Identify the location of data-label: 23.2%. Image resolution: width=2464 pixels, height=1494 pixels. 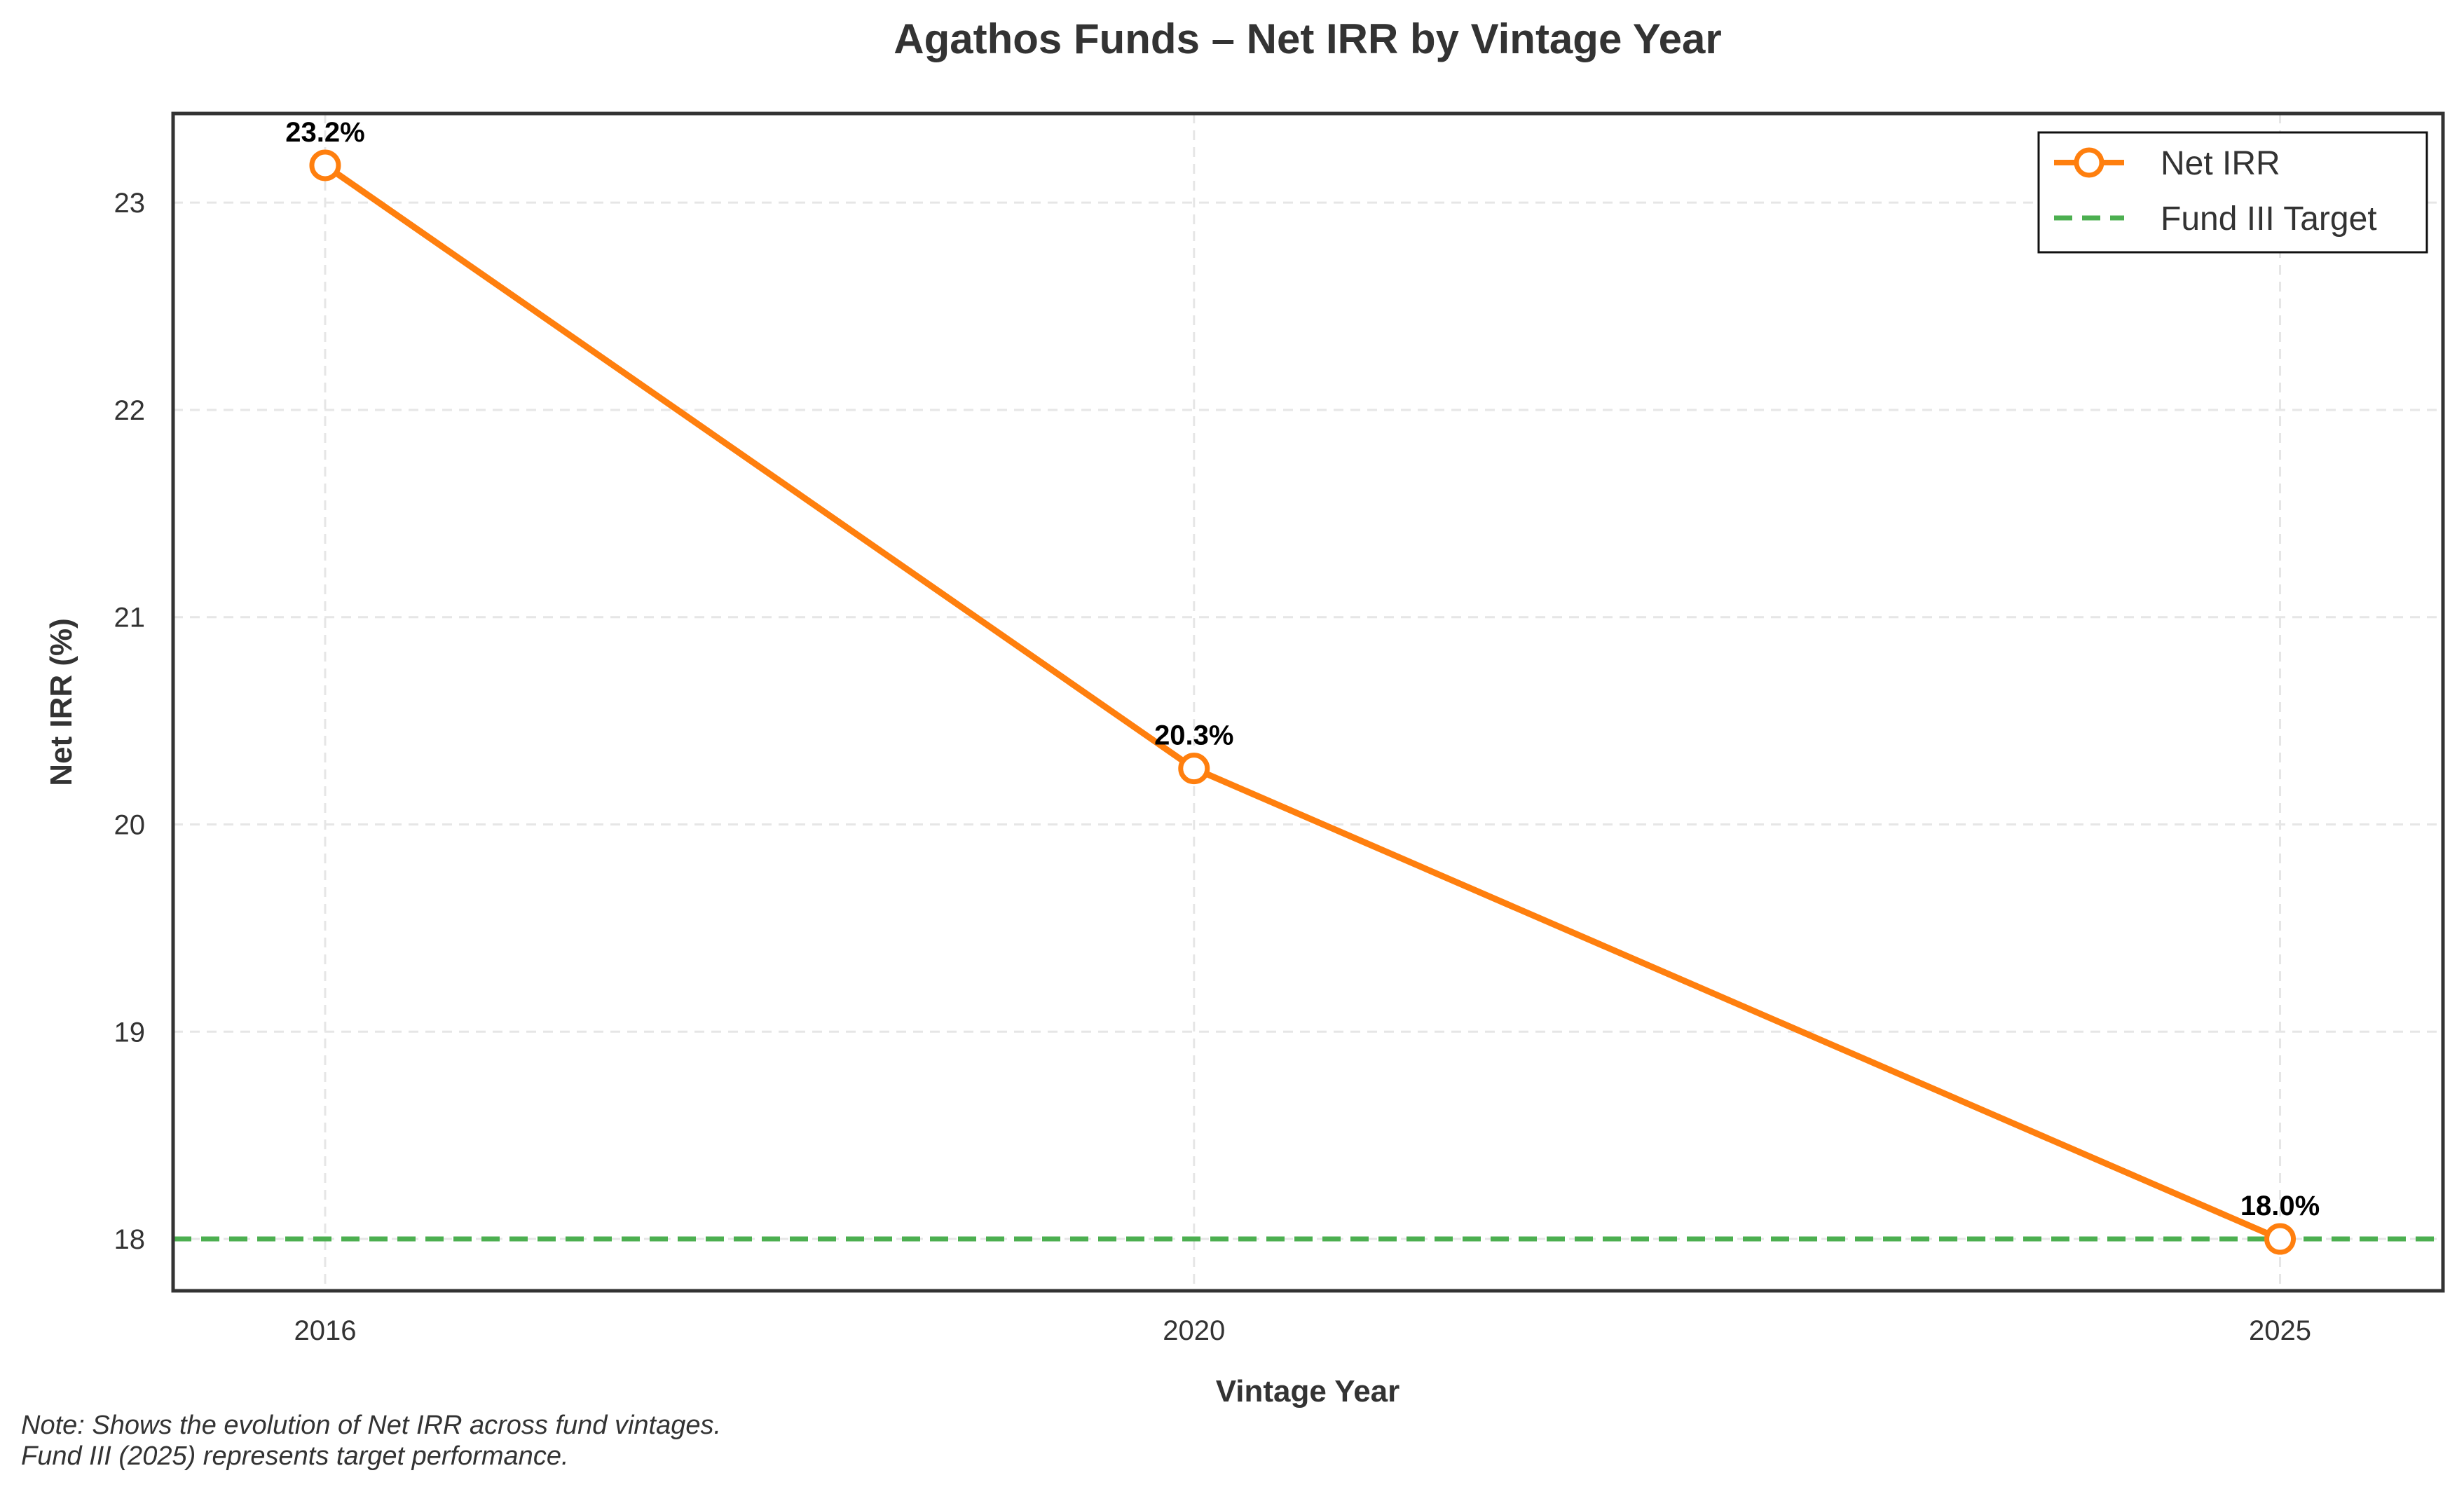
(325, 132).